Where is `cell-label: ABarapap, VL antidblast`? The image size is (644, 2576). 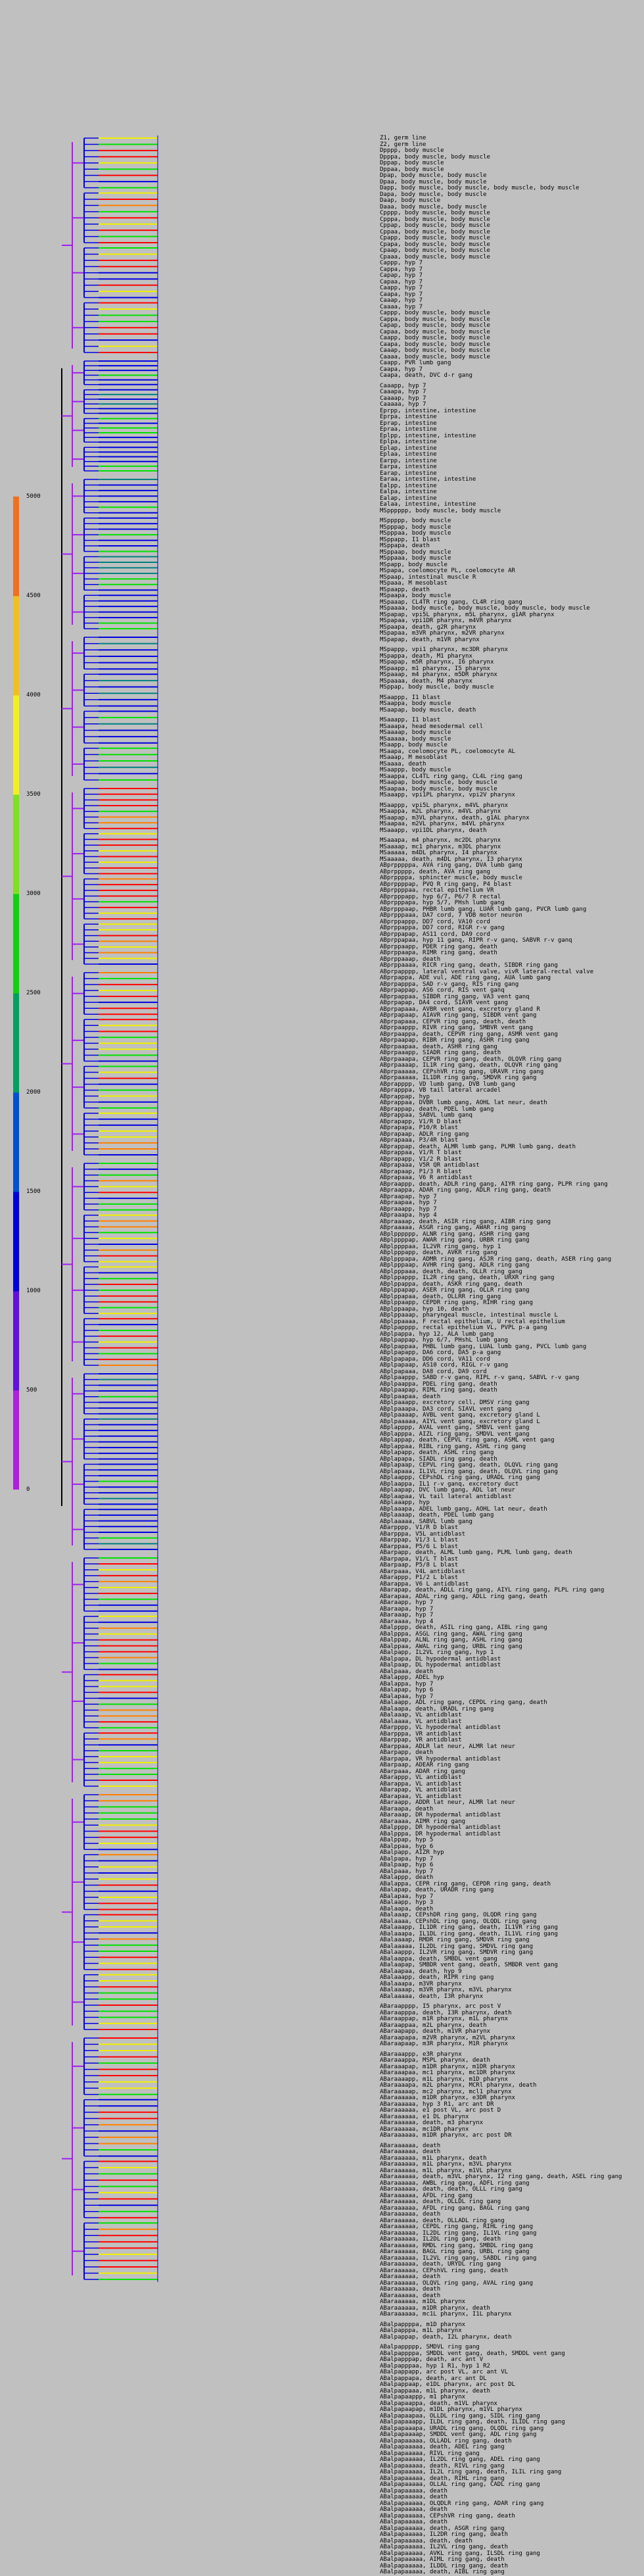 cell-label: ABarapap, VL antidblast is located at coordinates (421, 1790).